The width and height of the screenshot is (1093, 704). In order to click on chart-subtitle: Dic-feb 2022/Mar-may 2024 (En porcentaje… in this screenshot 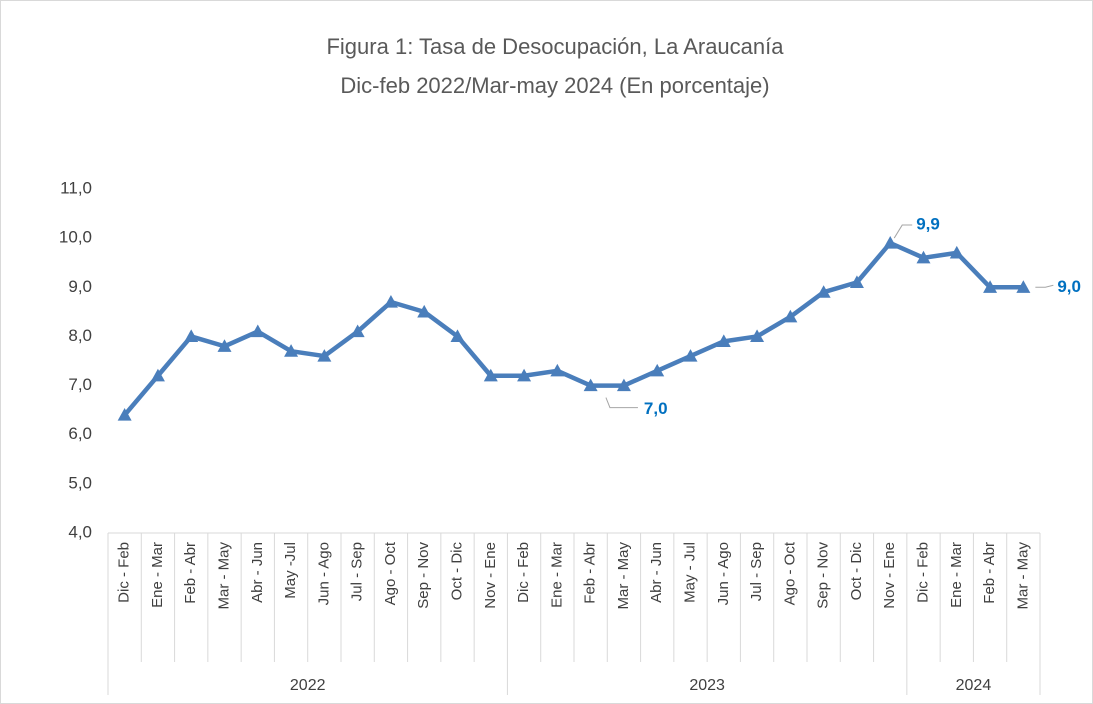, I will do `click(554, 85)`.